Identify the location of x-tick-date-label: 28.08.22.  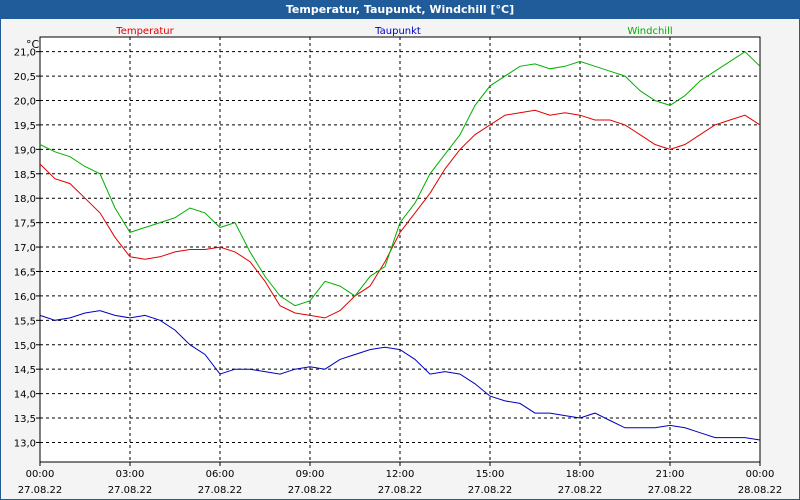
(760, 490).